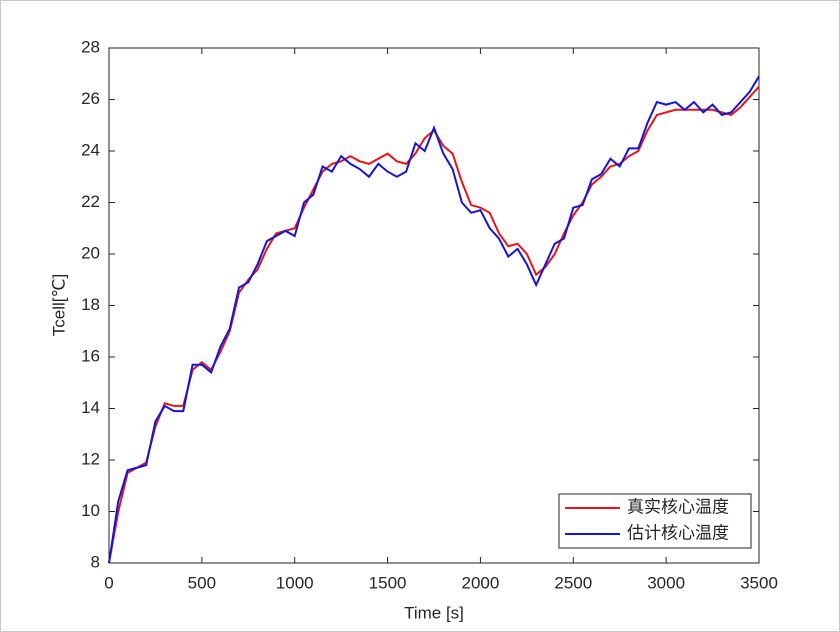  Describe the element at coordinates (90, 510) in the screenshot. I see `y-tick-label: 10` at that location.